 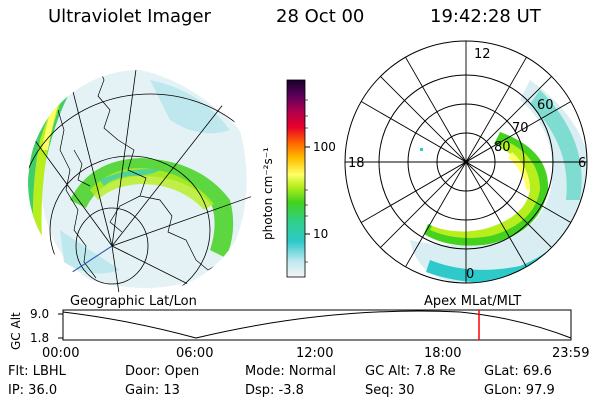 What do you see at coordinates (443, 353) in the screenshot?
I see `timeline-tick: 18:00` at bounding box center [443, 353].